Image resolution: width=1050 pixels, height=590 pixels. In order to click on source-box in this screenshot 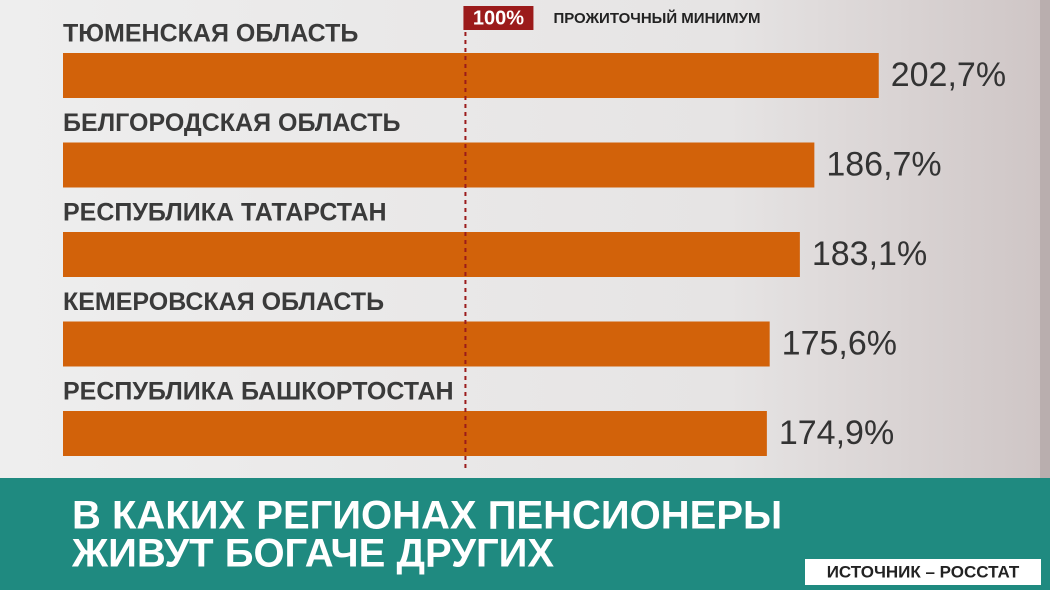, I will do `click(923, 572)`.